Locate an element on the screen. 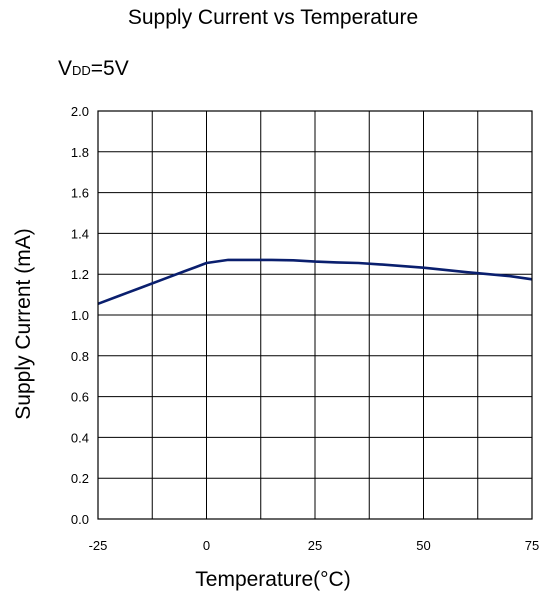 This screenshot has width=546, height=613. y-tick-label: 0.4 is located at coordinates (80, 437).